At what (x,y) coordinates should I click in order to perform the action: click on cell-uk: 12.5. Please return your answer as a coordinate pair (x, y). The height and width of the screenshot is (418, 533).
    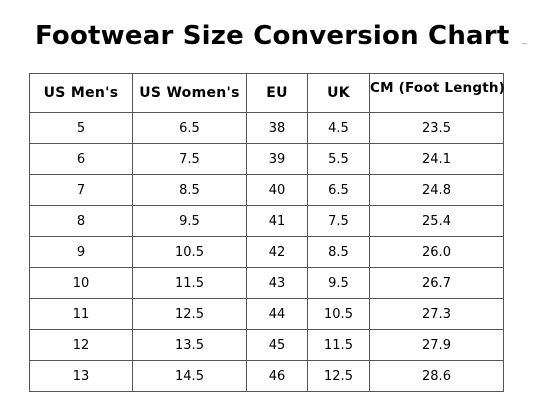
    Looking at the image, I should click on (338, 376).